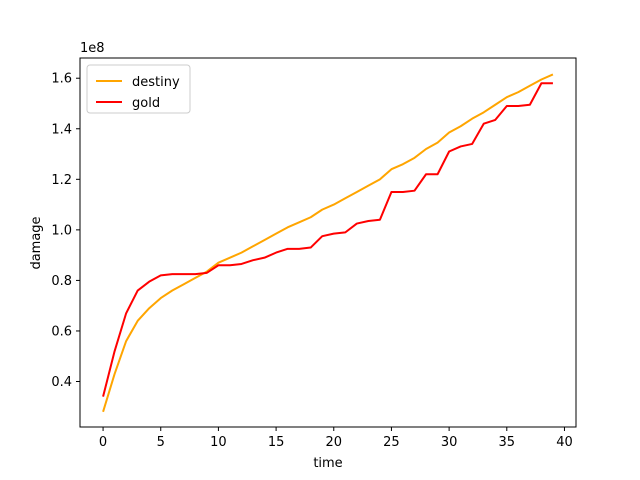 The height and width of the screenshot is (480, 640). Describe the element at coordinates (61, 331) in the screenshot. I see `y-tick-label: 0.6` at that location.